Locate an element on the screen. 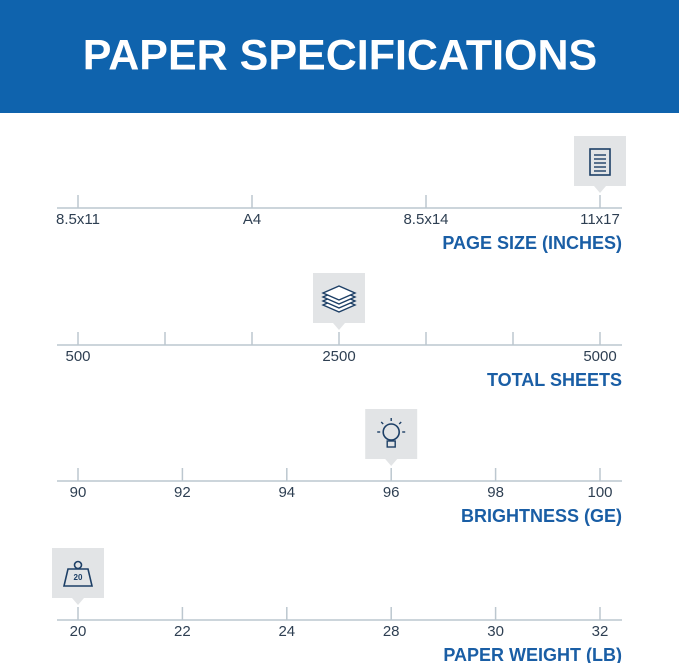  tick-label: 8.5x14 is located at coordinates (425, 219).